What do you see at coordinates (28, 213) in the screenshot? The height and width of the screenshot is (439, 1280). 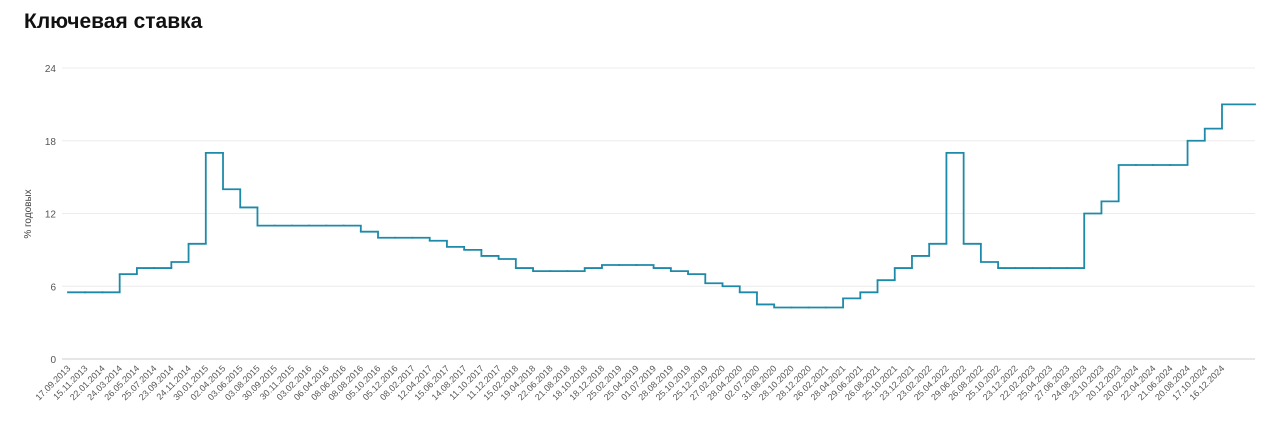 I see `y-axis-label: % годовых` at bounding box center [28, 213].